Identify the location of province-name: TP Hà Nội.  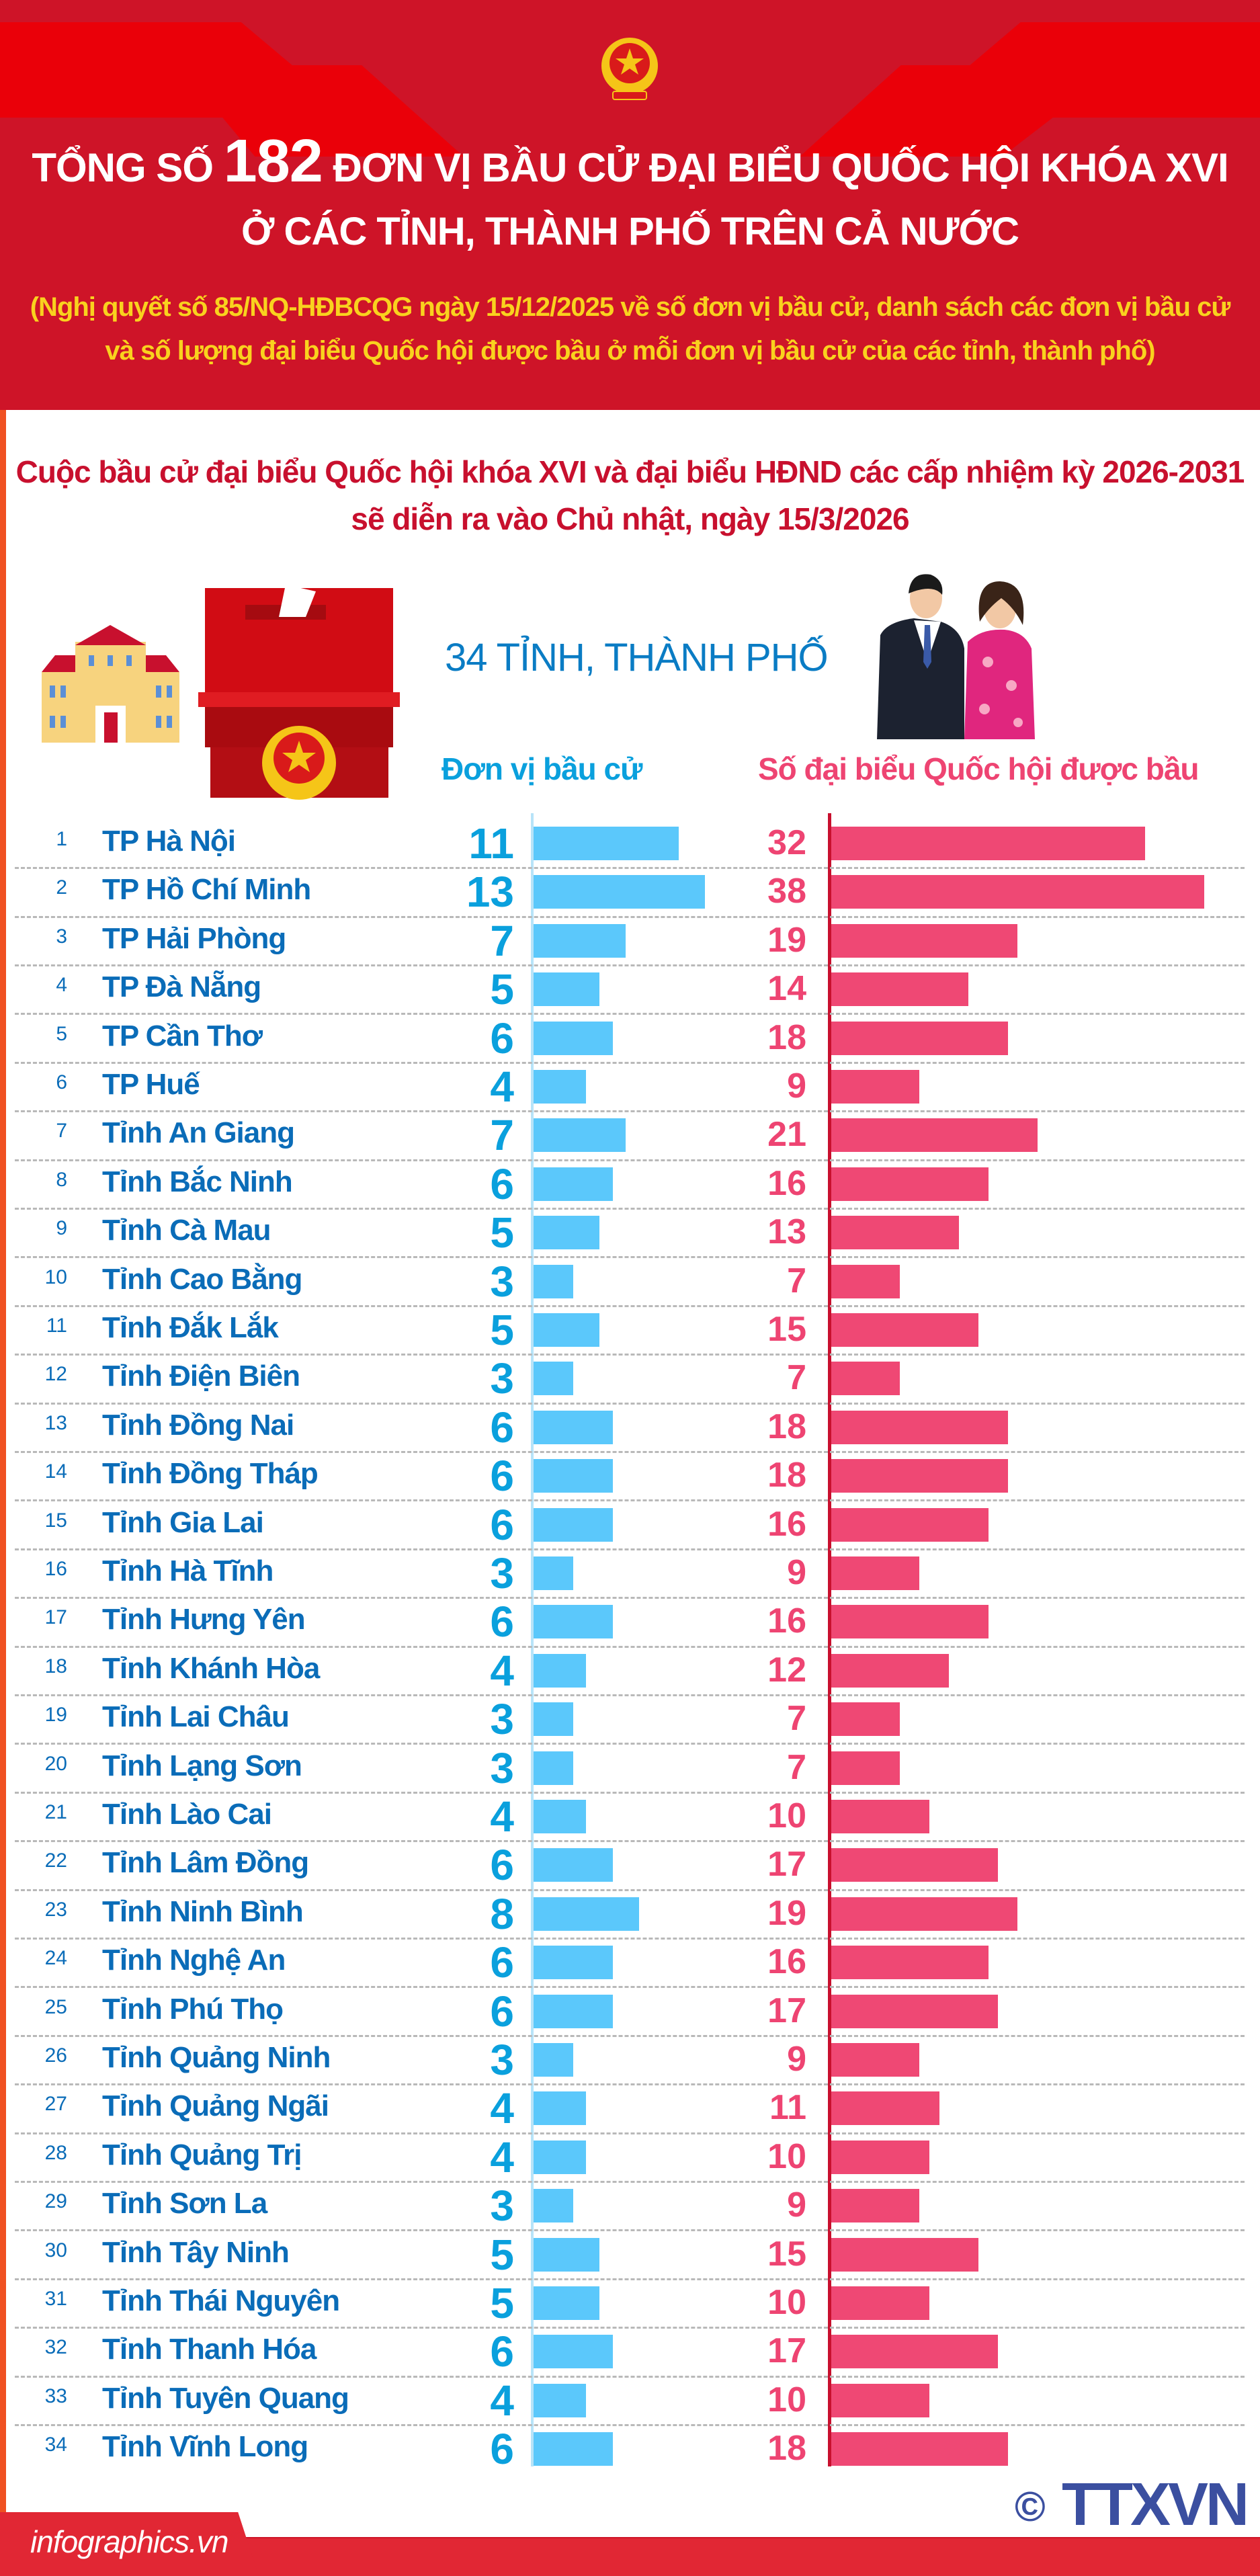
(169, 841).